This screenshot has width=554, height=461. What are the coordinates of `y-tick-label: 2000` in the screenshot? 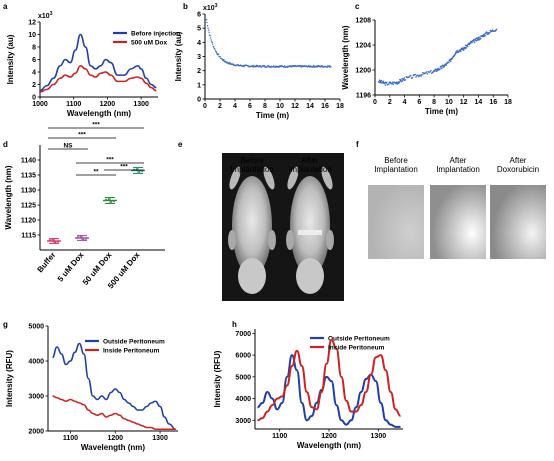 It's located at (36, 432).